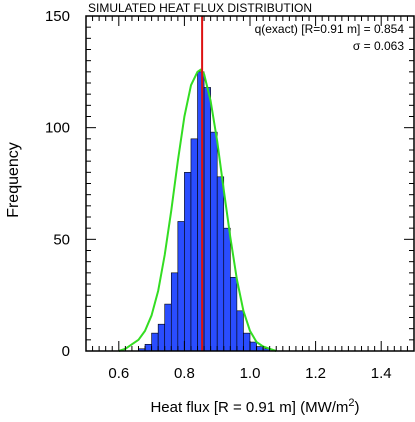 The height and width of the screenshot is (422, 415). What do you see at coordinates (378, 46) in the screenshot?
I see `annotation-sigma: σ = 0.063` at bounding box center [378, 46].